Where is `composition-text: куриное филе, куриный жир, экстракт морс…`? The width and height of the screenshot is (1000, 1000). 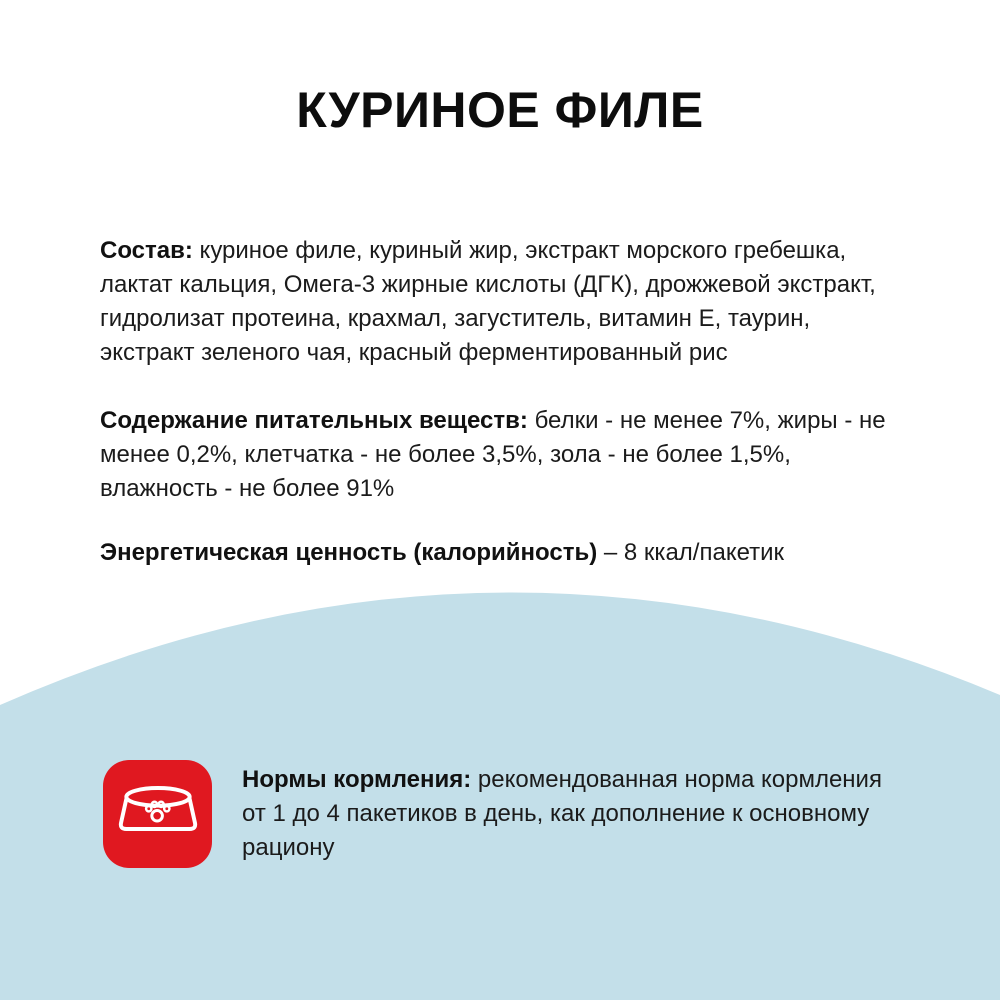
composition-text: куриное филе, куриный жир, экстракт морс… is located at coordinates (488, 301).